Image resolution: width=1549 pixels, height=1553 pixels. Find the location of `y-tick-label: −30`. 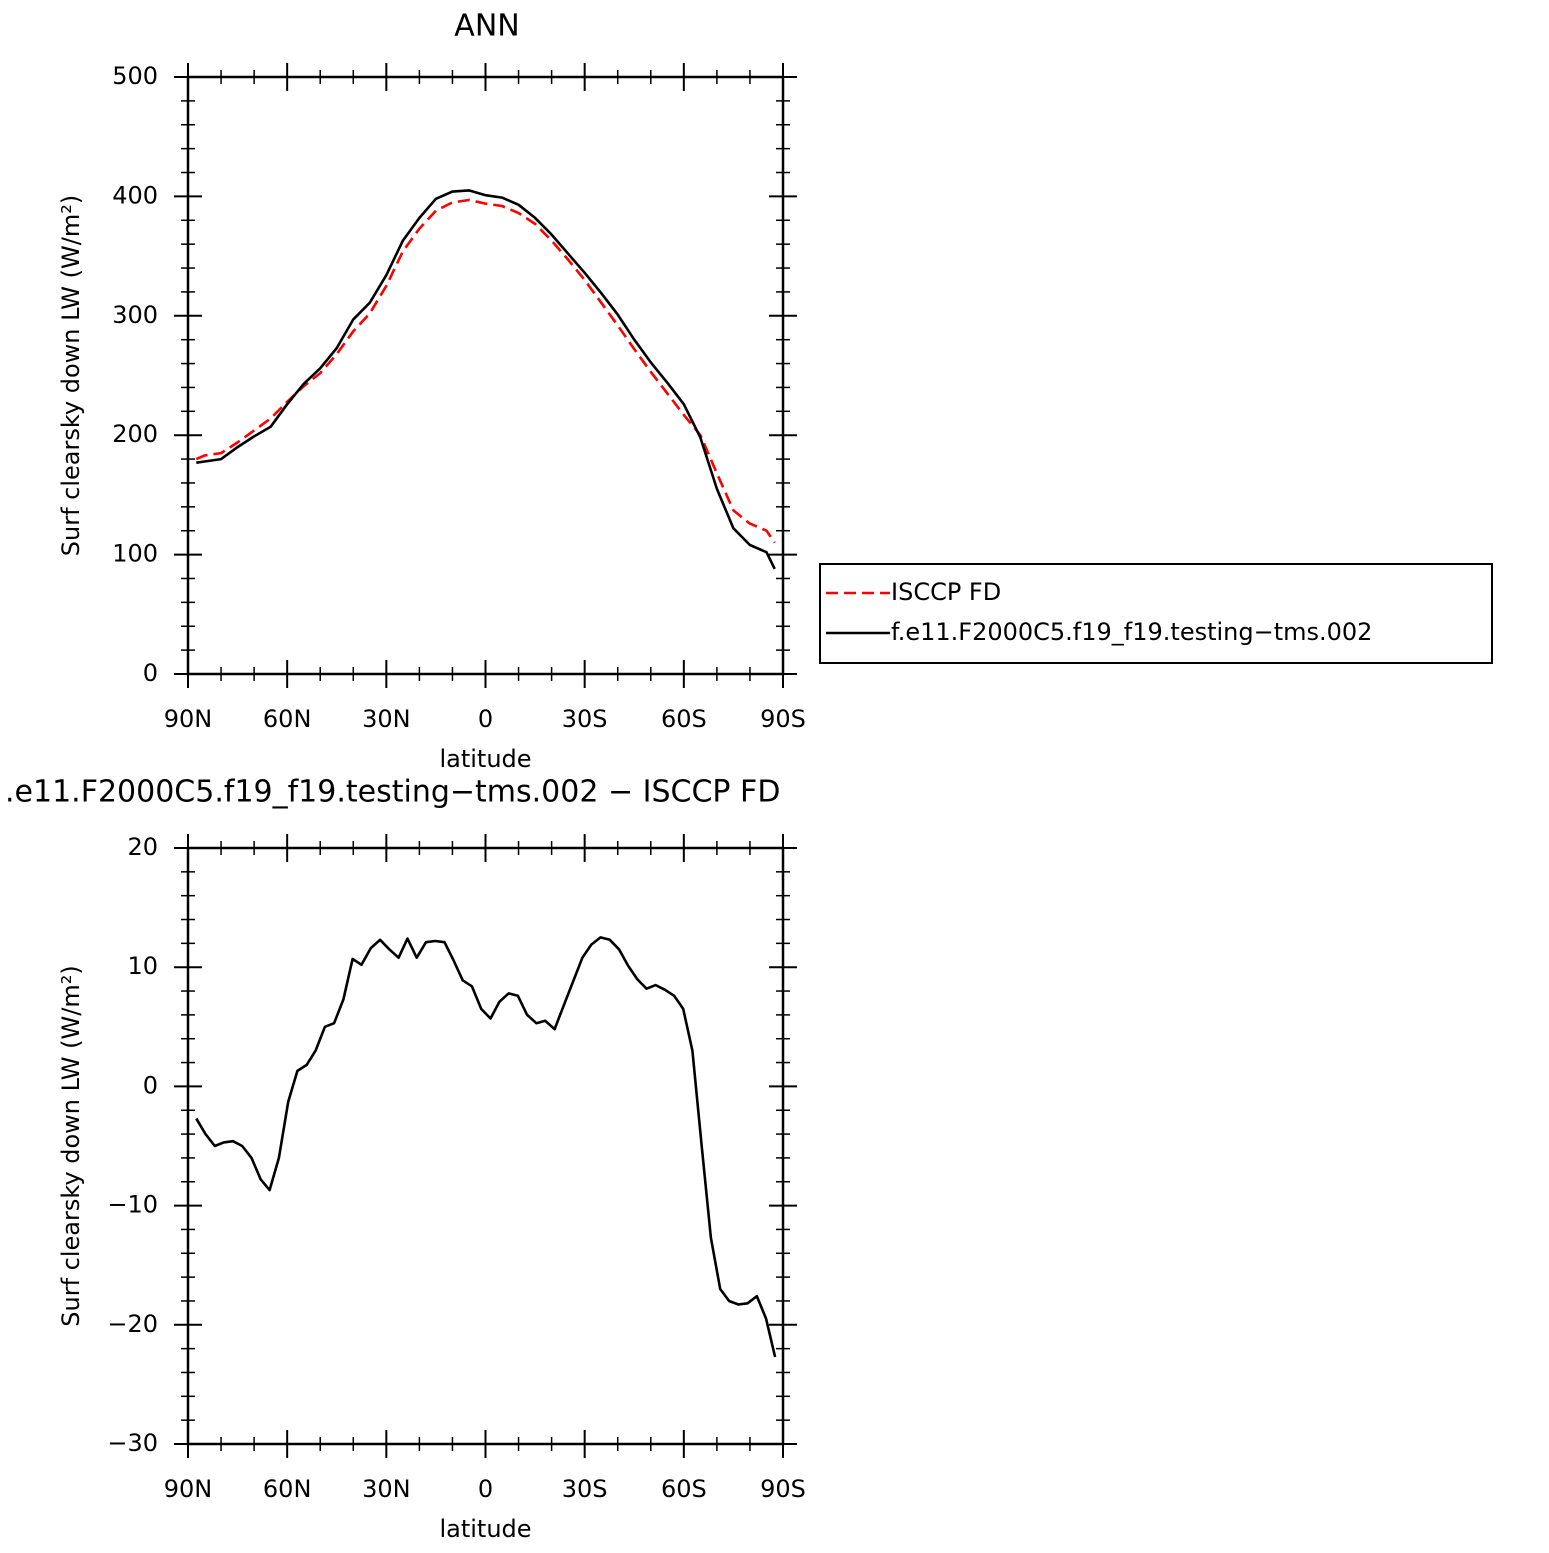

y-tick-label: −30 is located at coordinates (132, 1443).